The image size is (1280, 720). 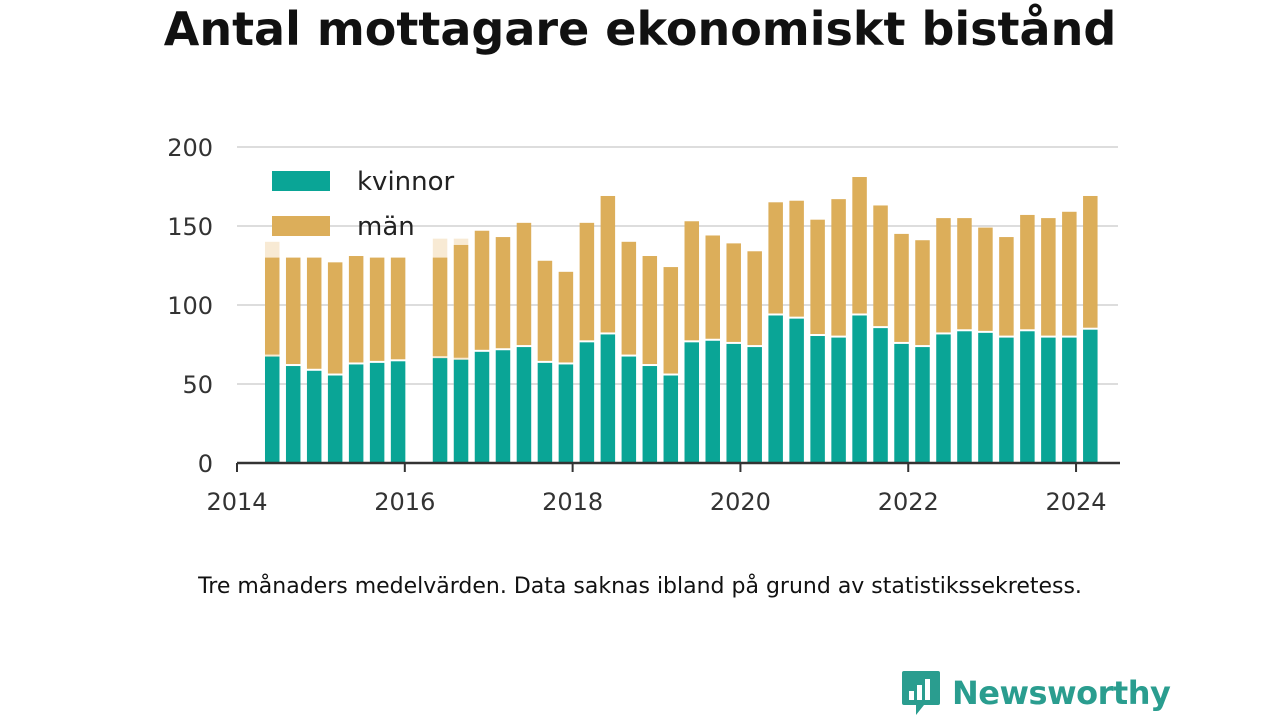 I want to click on x-tick-label: 2014, so click(x=236, y=502).